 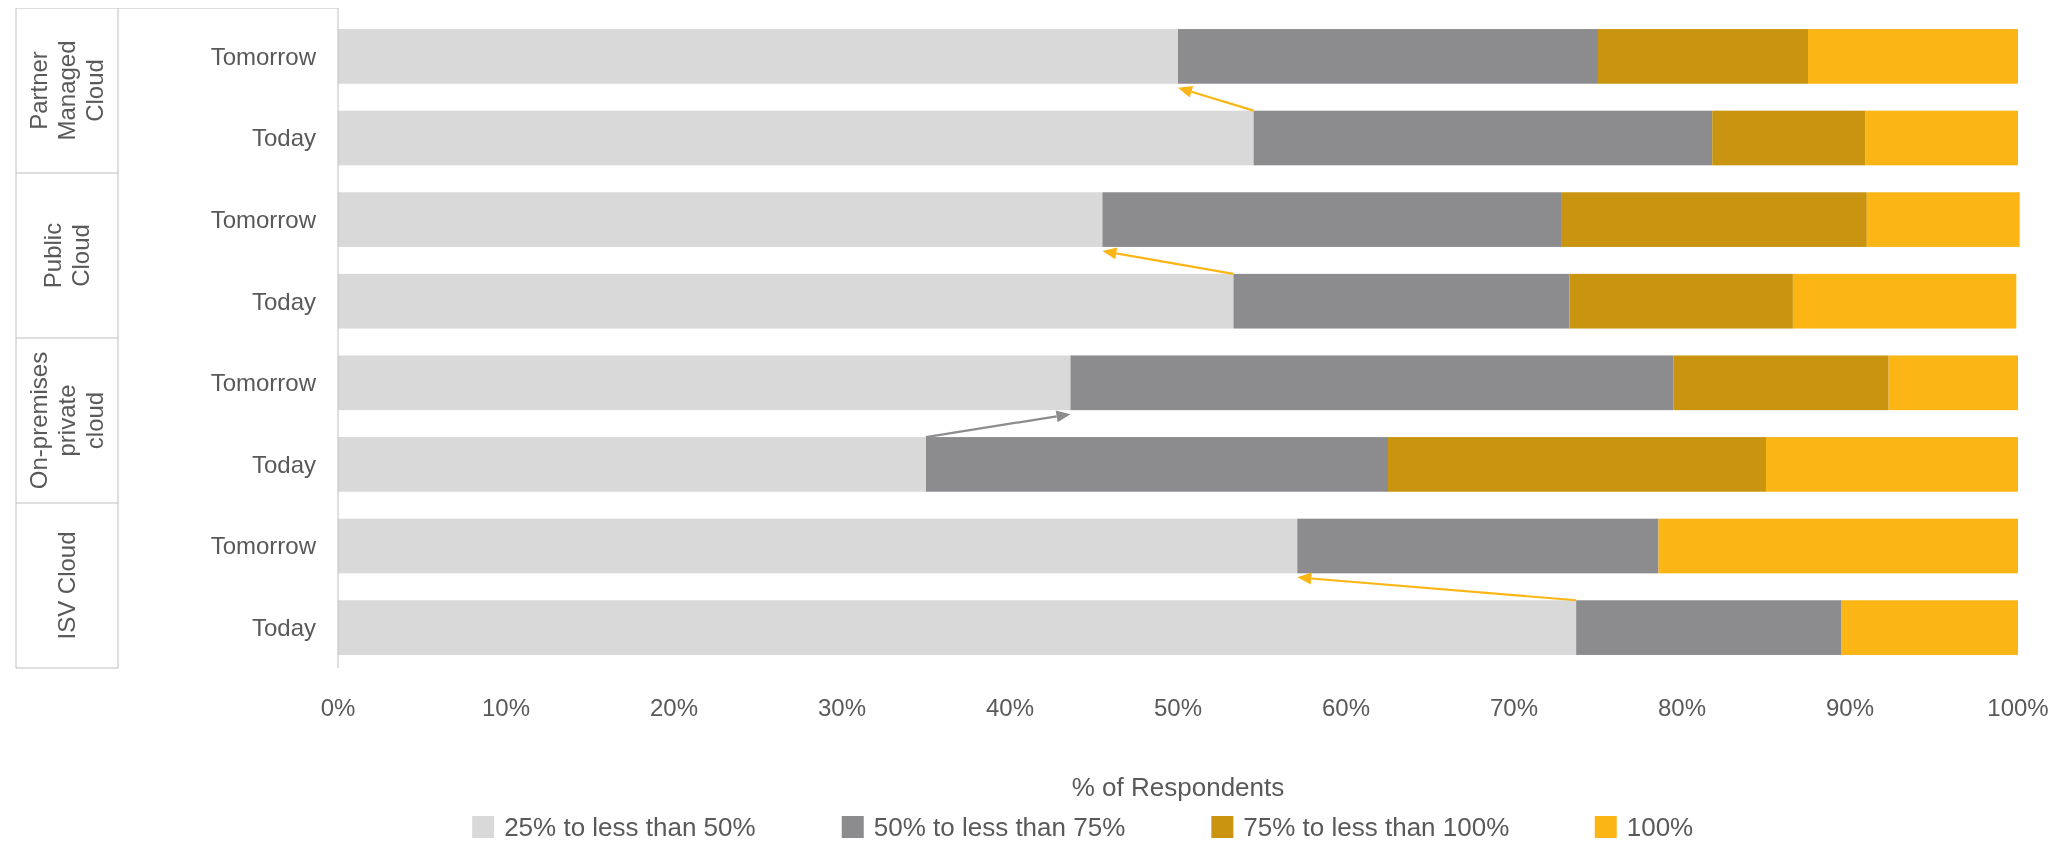 I want to click on text: On-premises private cloud, so click(x=67, y=420).